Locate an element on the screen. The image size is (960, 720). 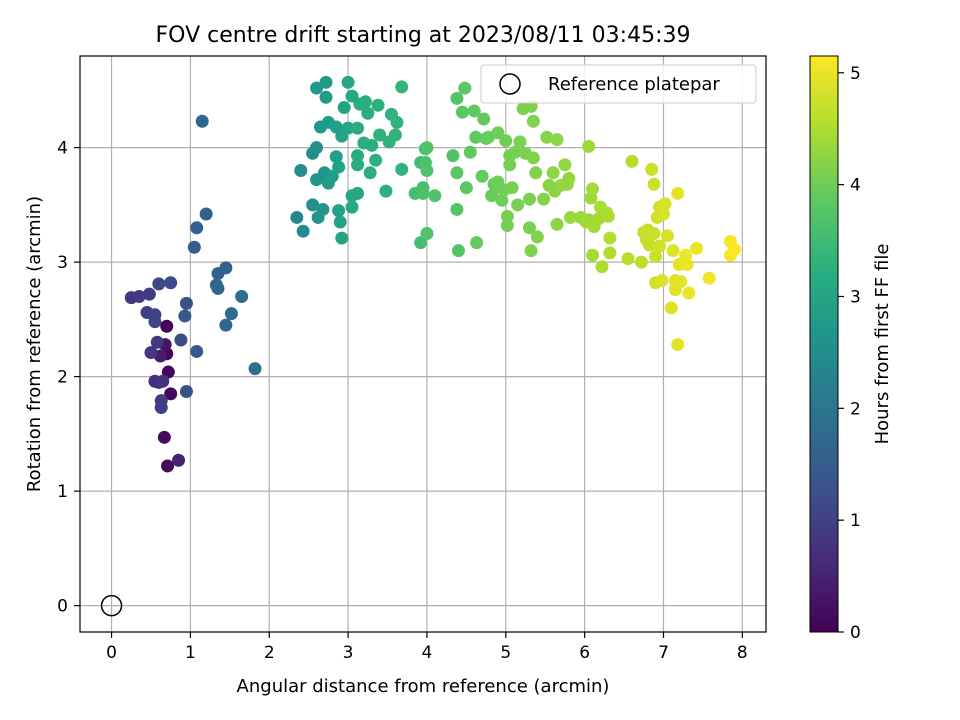
y-tick-label: 0 is located at coordinates (62, 607).